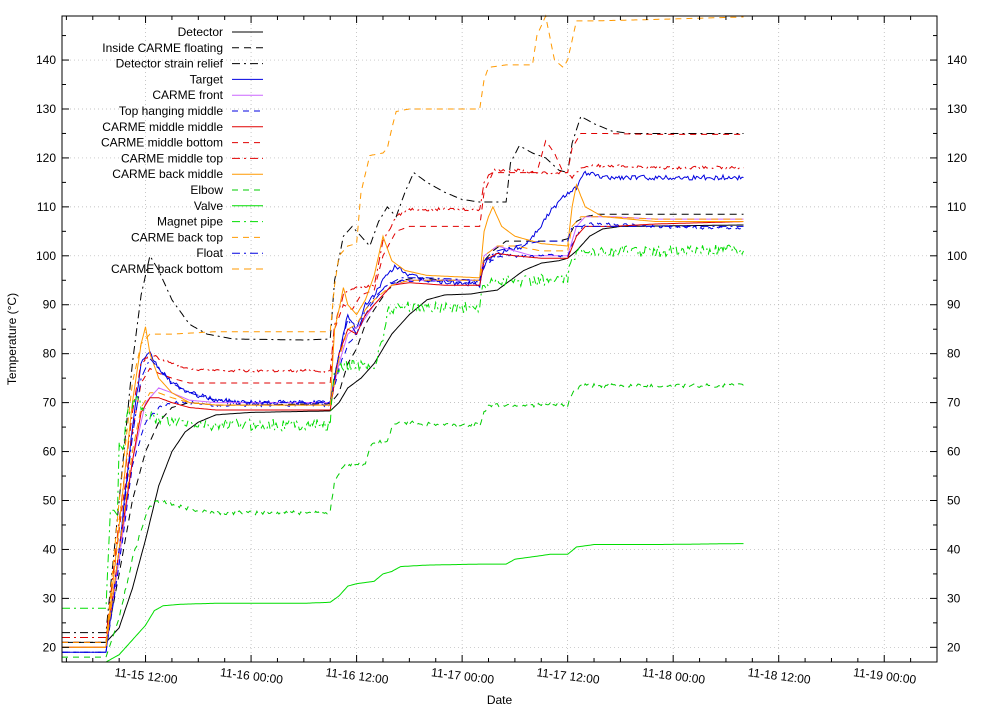 The height and width of the screenshot is (710, 1000). Describe the element at coordinates (50, 354) in the screenshot. I see `y-tick-label: 80` at that location.